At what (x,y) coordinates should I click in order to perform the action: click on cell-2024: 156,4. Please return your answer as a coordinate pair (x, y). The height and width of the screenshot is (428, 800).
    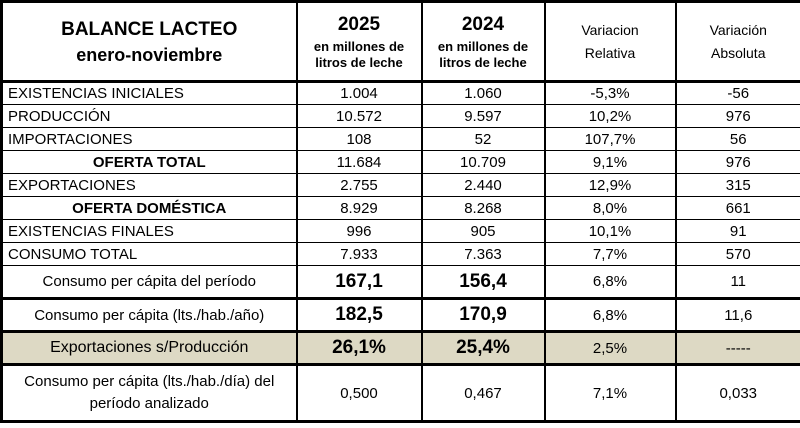
    Looking at the image, I should click on (483, 282).